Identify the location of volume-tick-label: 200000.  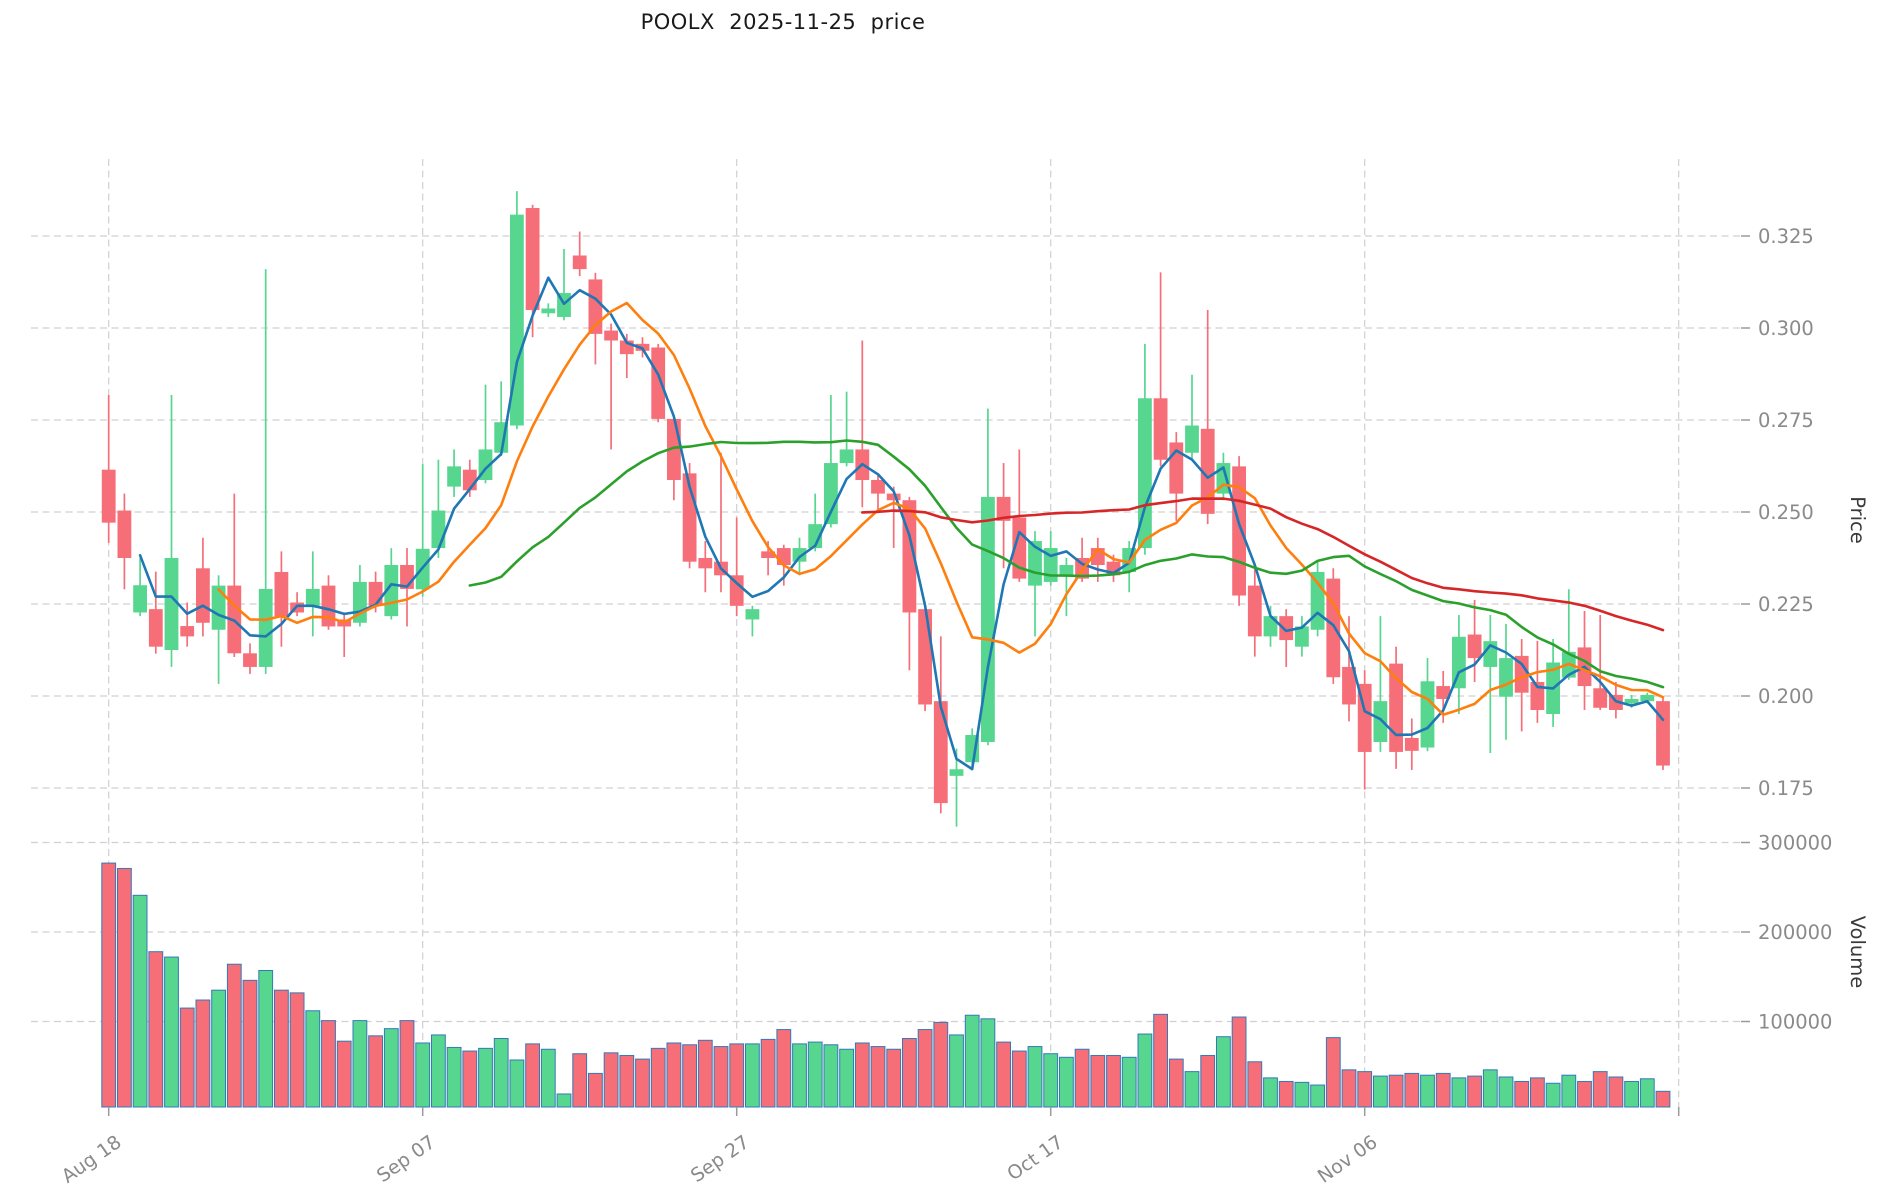
(1795, 932).